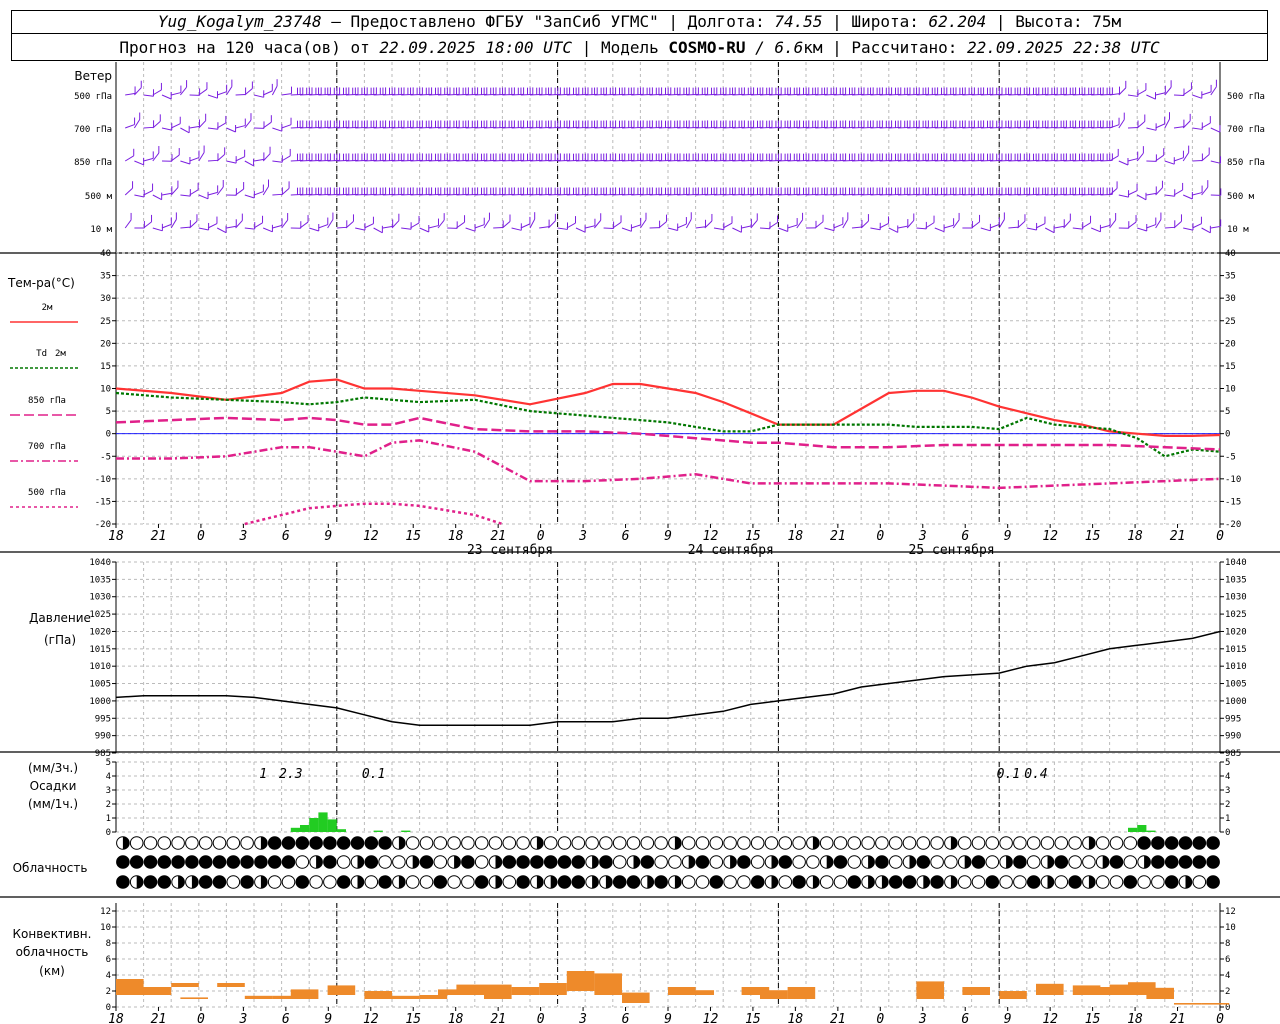 The width and height of the screenshot is (1280, 1024). Describe the element at coordinates (323, 822) in the screenshot. I see `precip-bar` at that location.